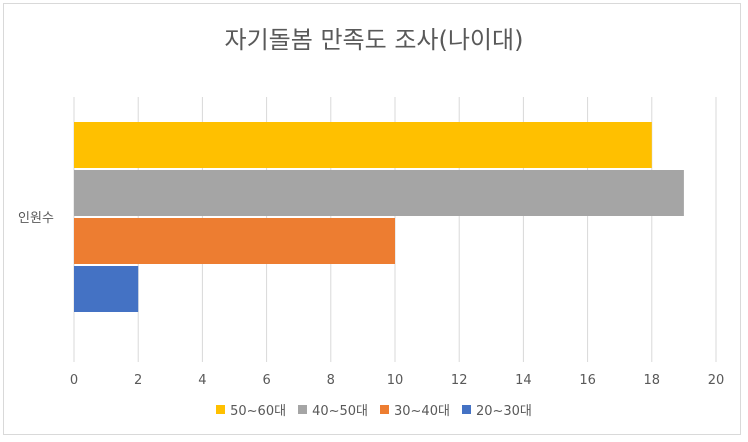  Describe the element at coordinates (459, 380) in the screenshot. I see `x-tick-label: 12` at that location.